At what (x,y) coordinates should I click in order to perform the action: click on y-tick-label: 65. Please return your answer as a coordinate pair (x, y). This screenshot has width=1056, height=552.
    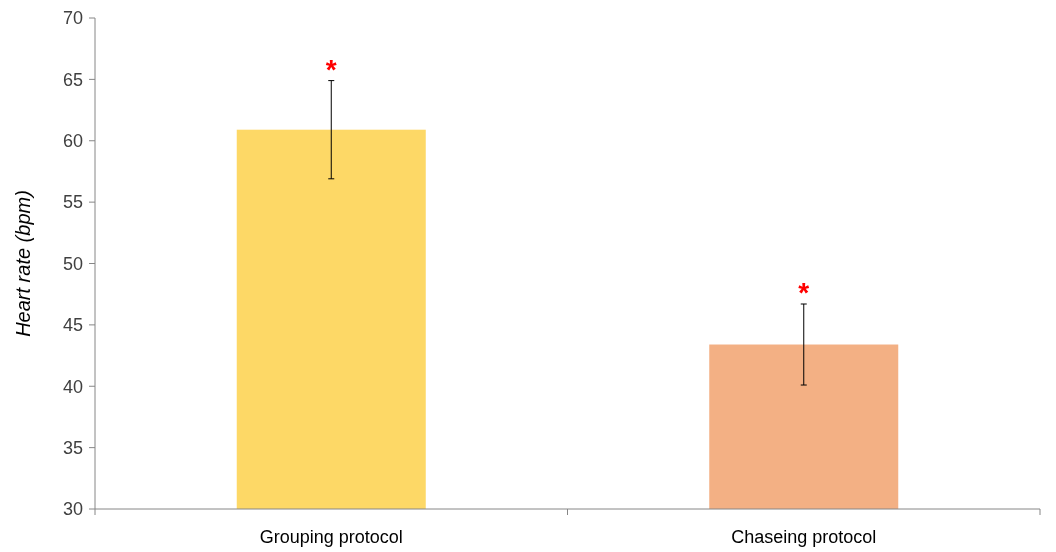
    Looking at the image, I should click on (72, 79).